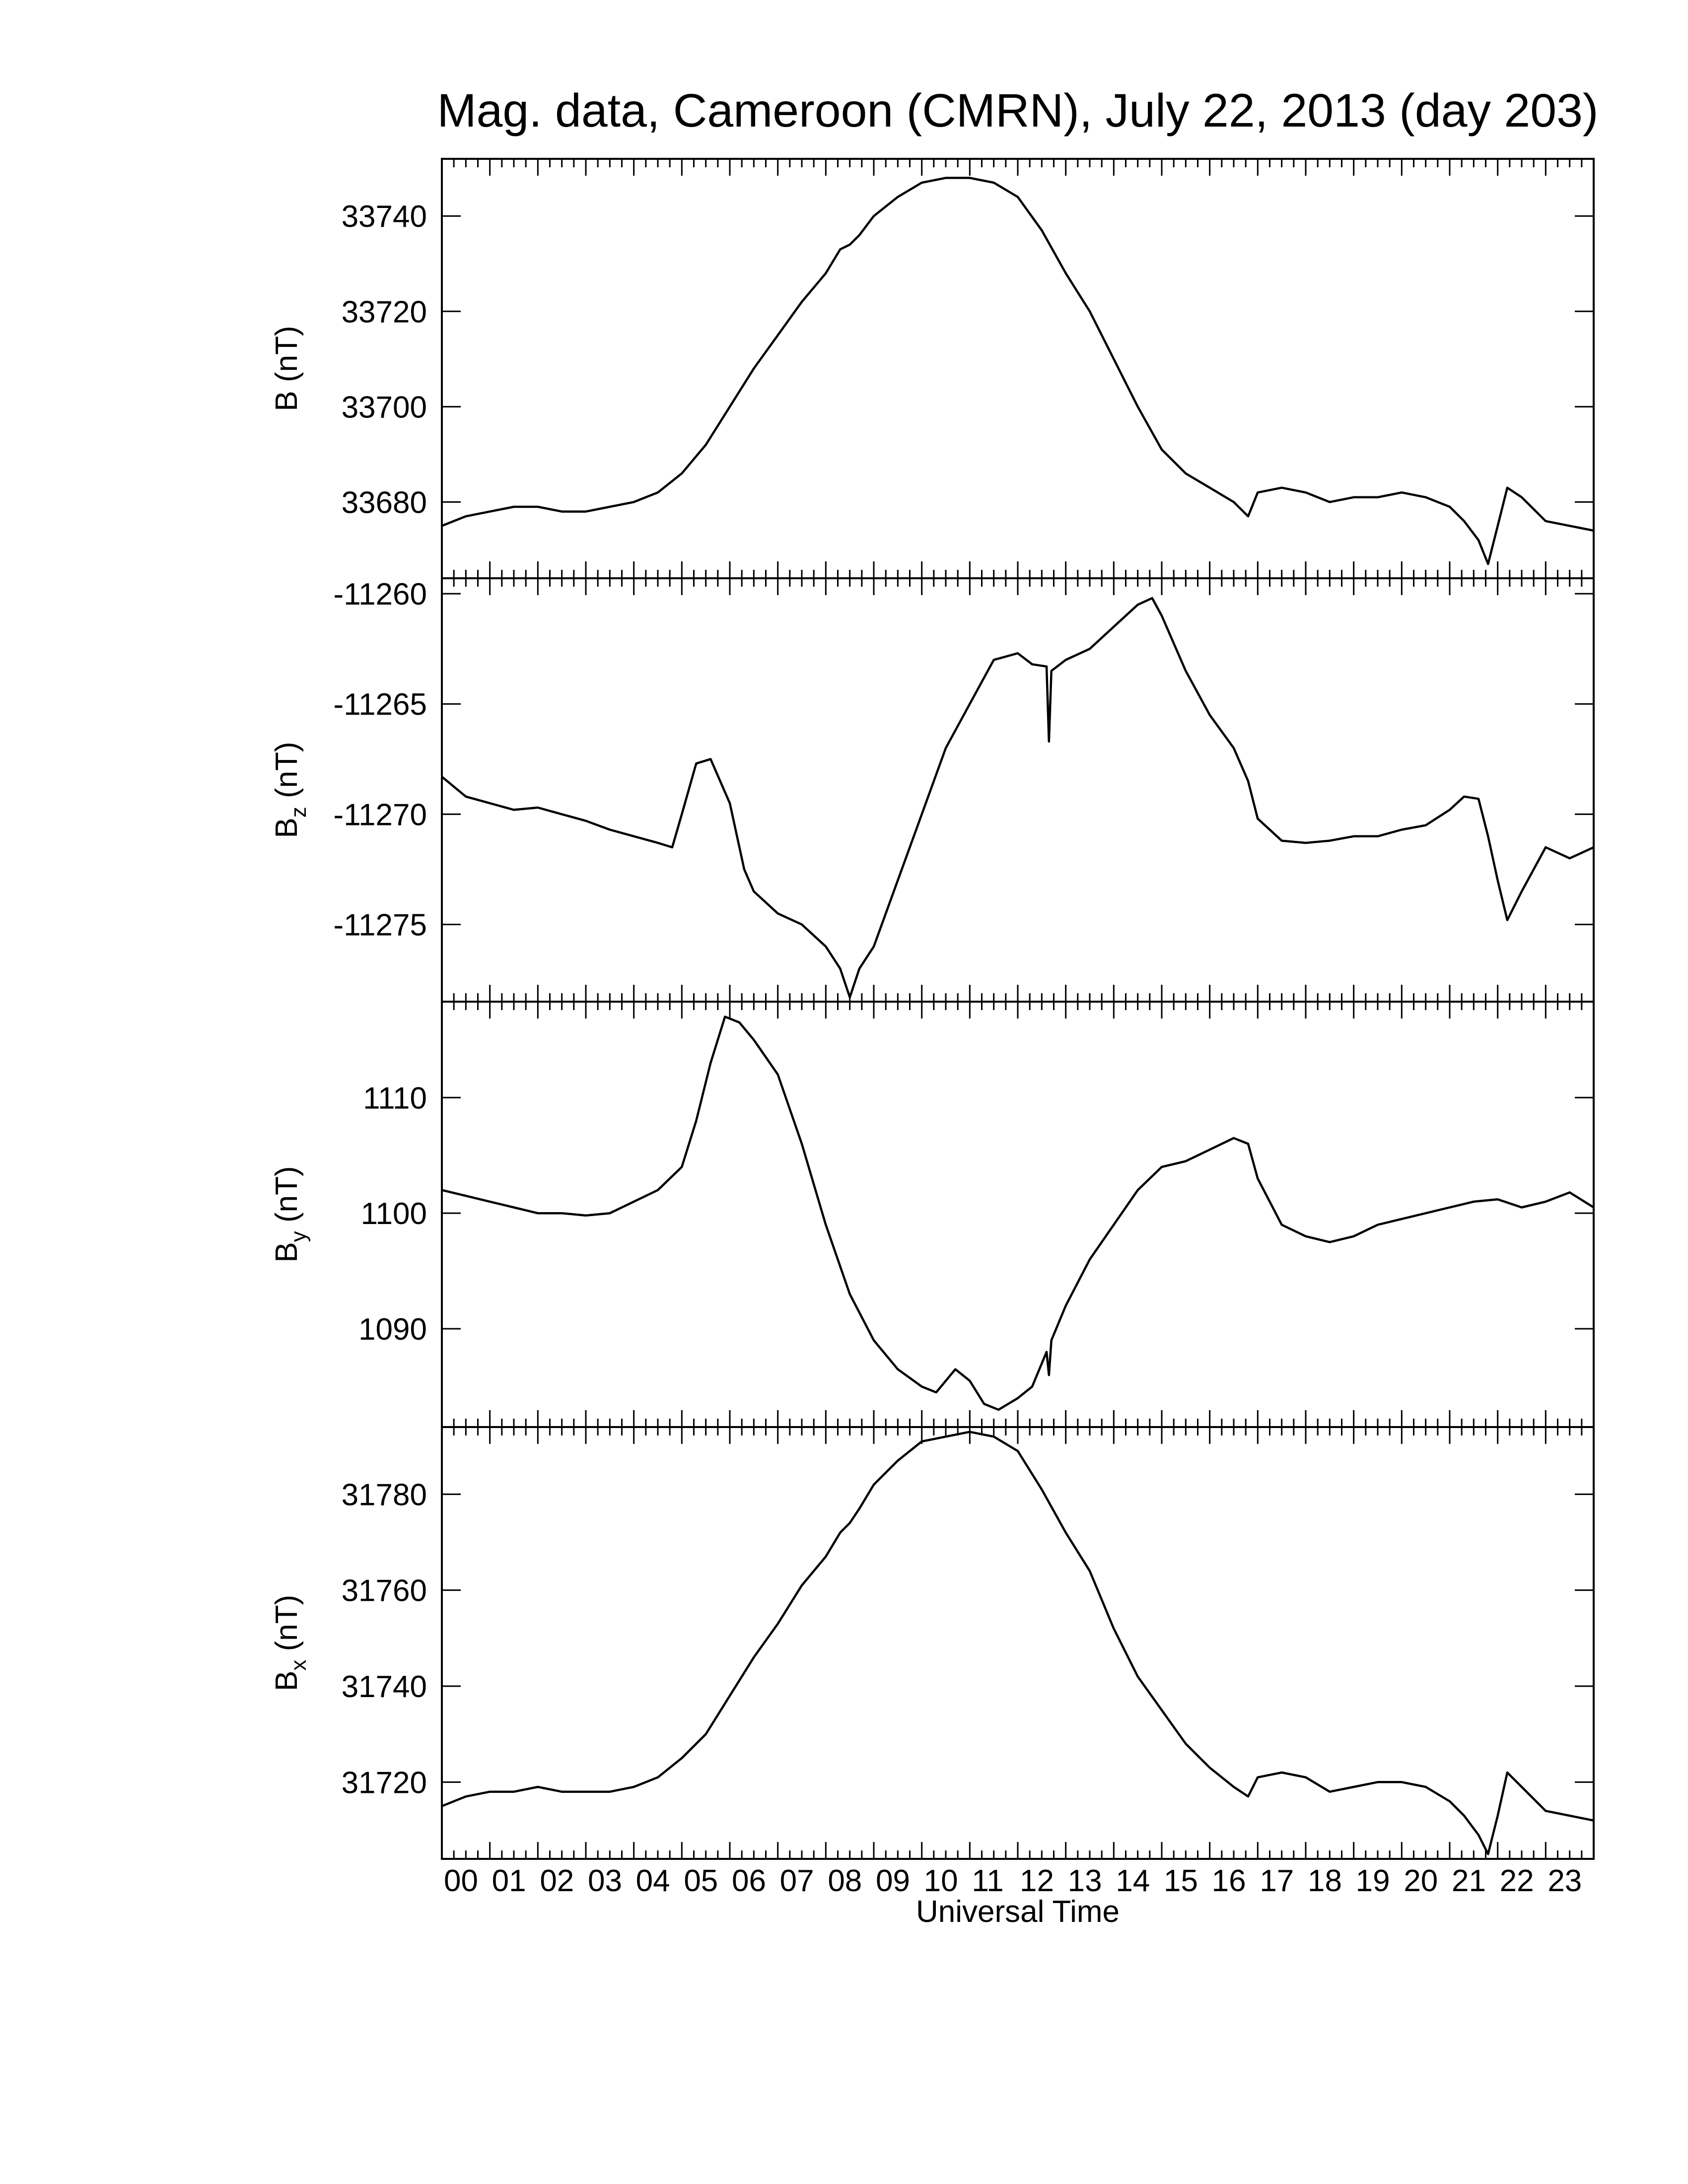 The image size is (1688, 2184). Describe the element at coordinates (380, 594) in the screenshot. I see `y-tick-label: -11260` at that location.